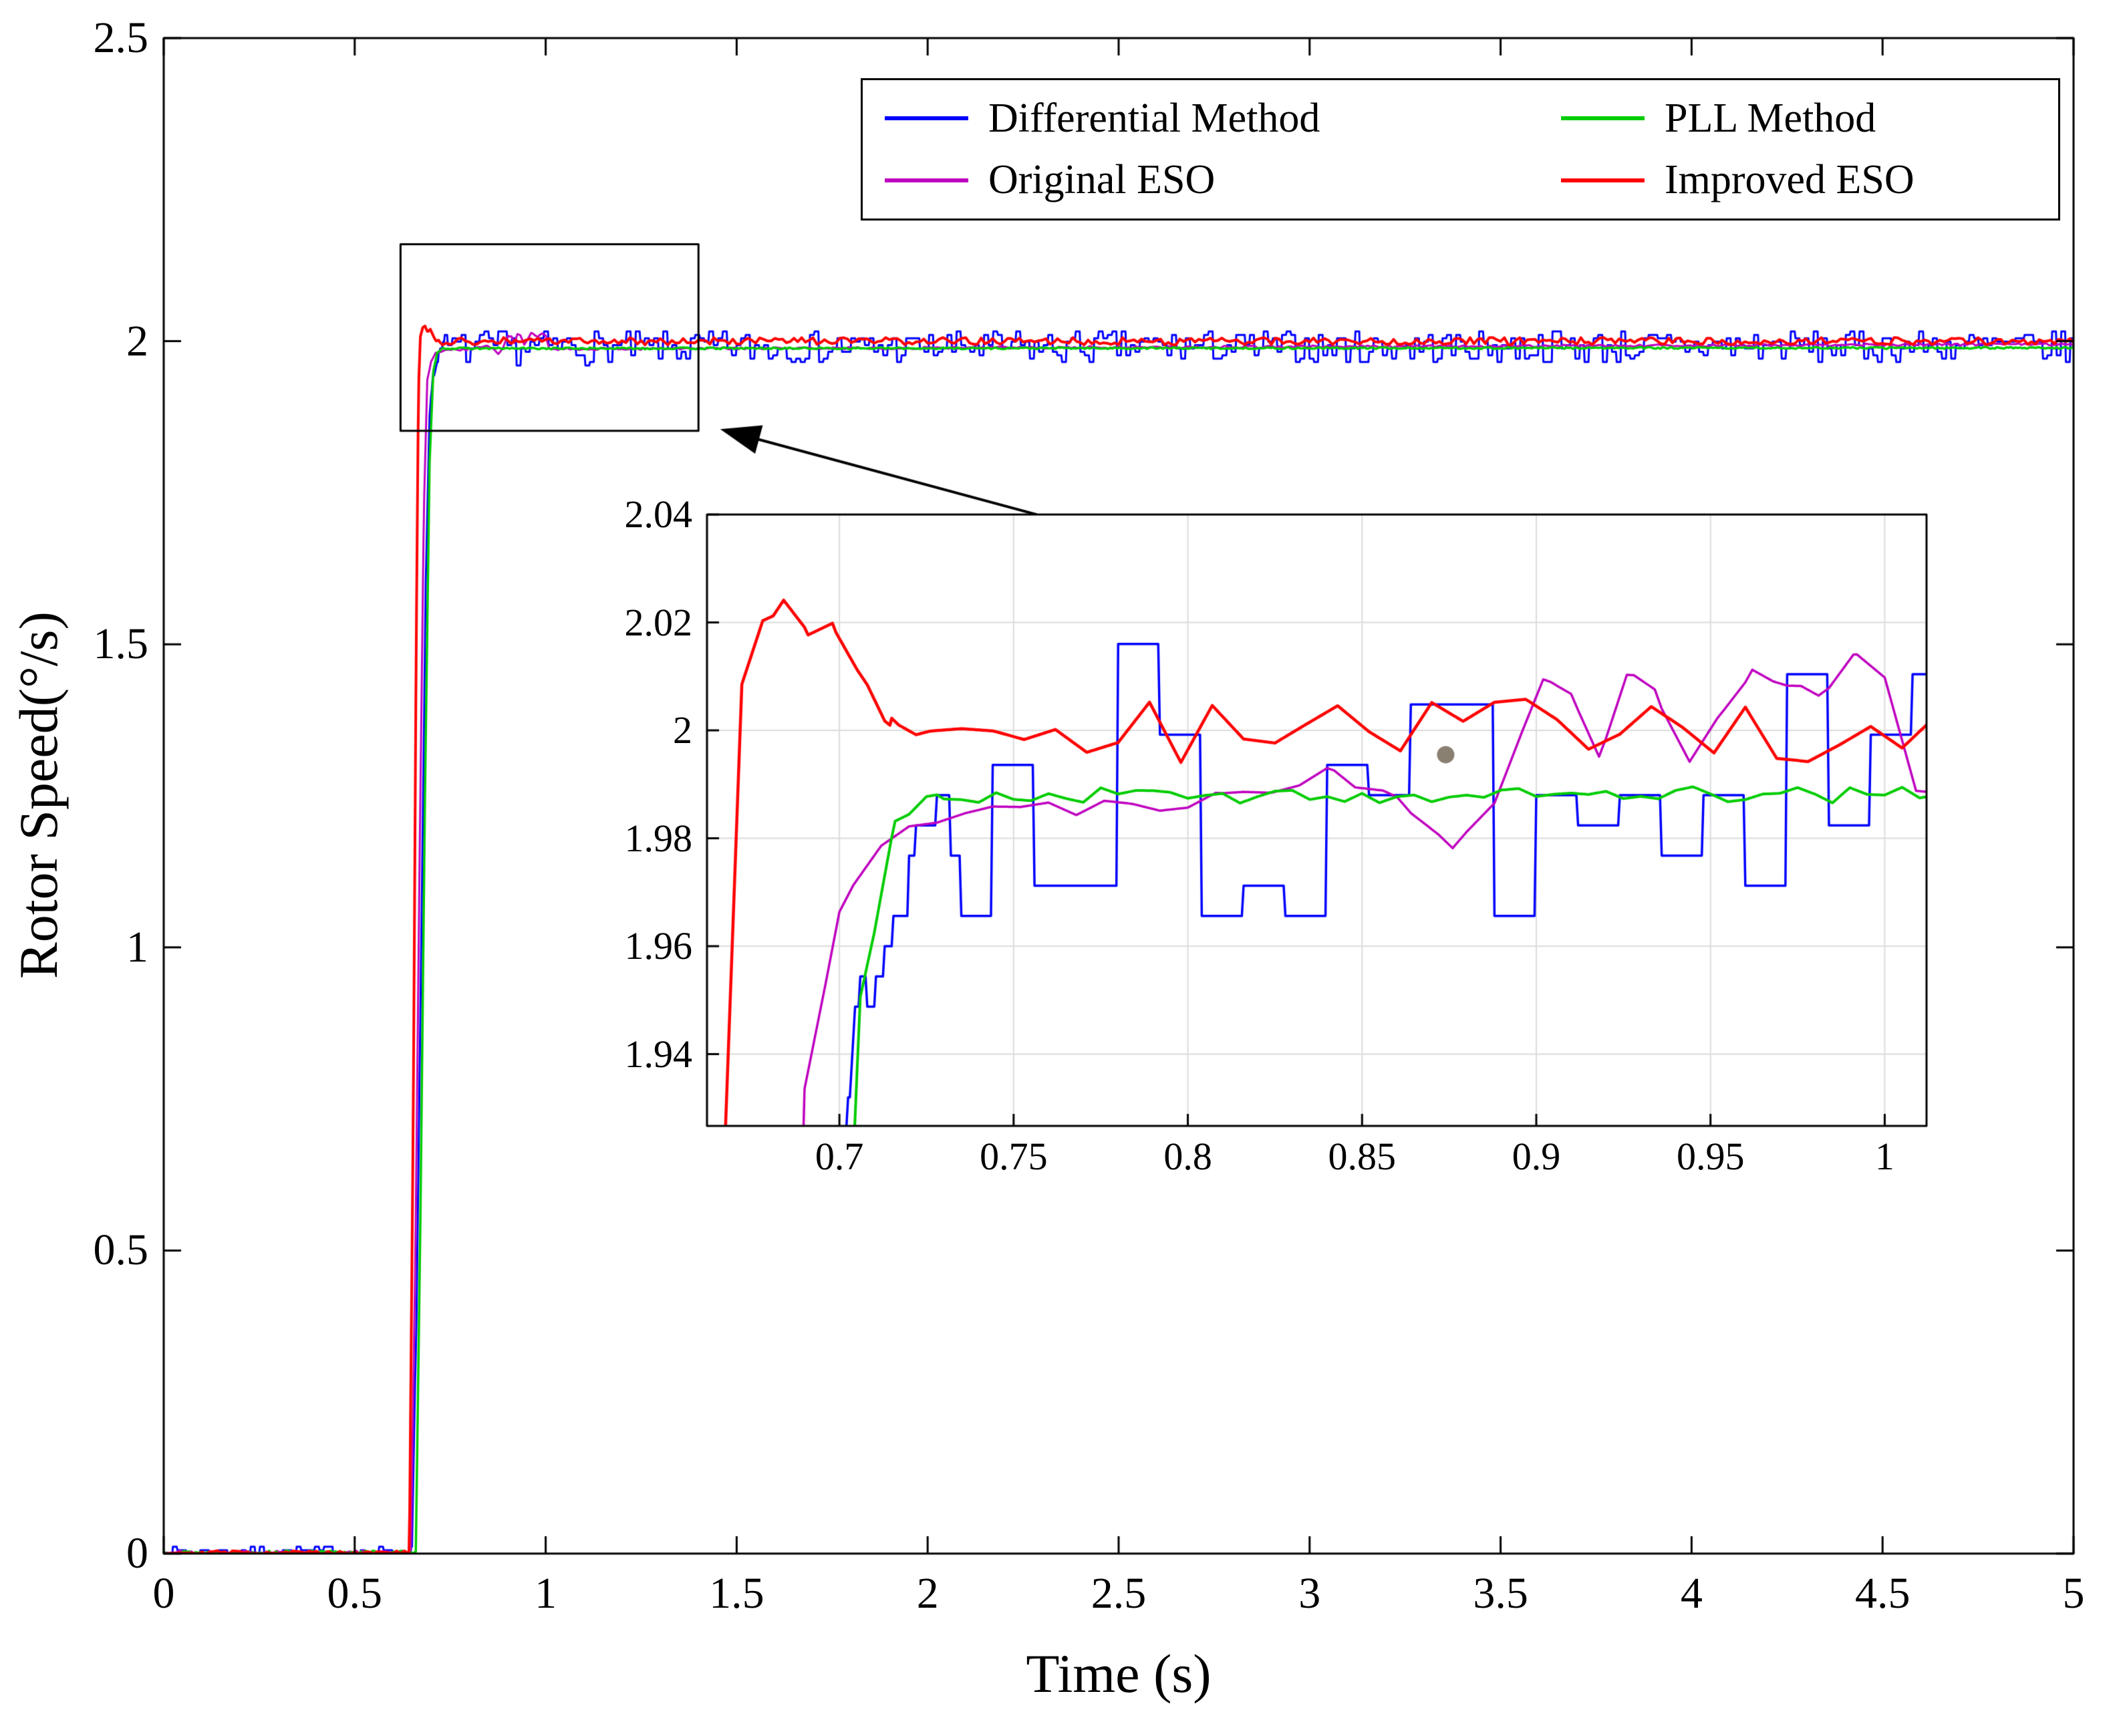 The height and width of the screenshot is (1736, 2125). I want to click on main-x-tick-label: 0, so click(163, 1593).